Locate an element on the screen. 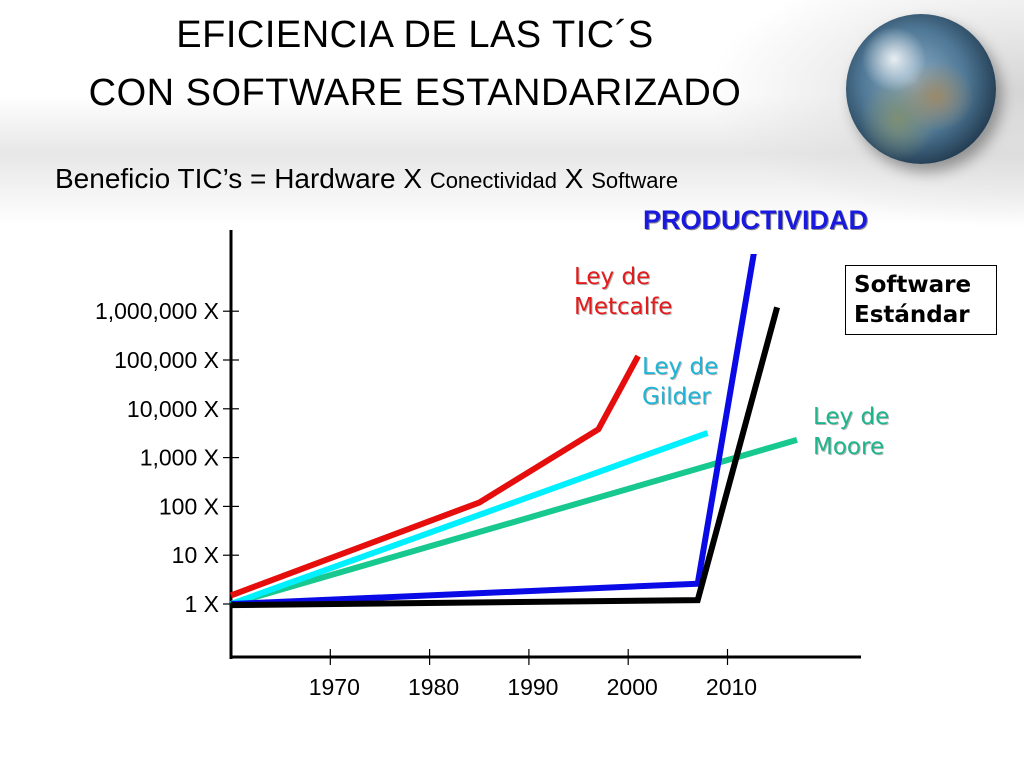 This screenshot has width=1024, height=768. y-tick-label: 100,000 X is located at coordinates (166, 360).